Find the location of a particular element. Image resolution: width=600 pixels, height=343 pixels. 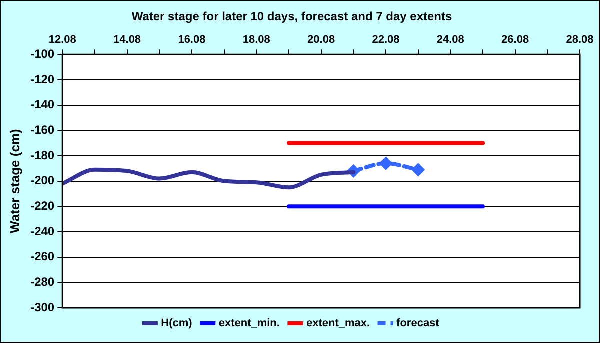

y-tick-label: -200 is located at coordinates (42, 181).